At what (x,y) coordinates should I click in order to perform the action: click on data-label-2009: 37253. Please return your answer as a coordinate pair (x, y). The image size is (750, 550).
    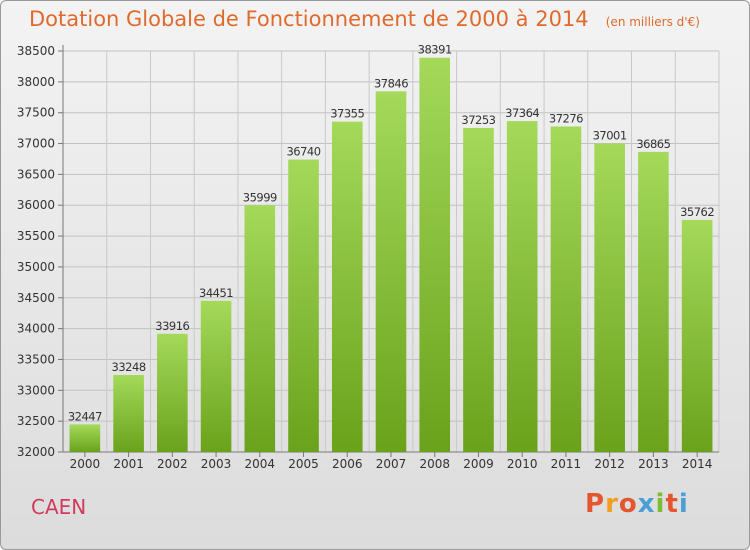
    Looking at the image, I should click on (478, 120).